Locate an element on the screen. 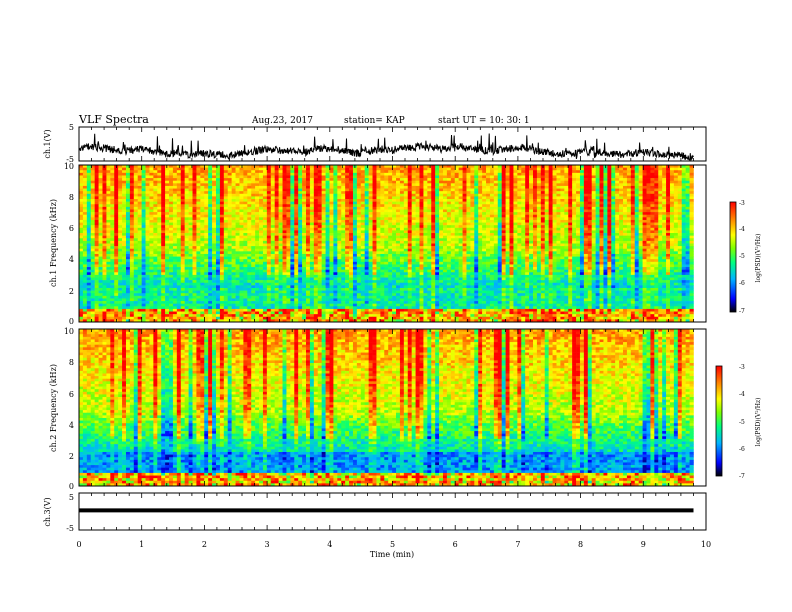 The image size is (792, 612). ch2-cb-tick-c: -5 is located at coordinates (742, 422).